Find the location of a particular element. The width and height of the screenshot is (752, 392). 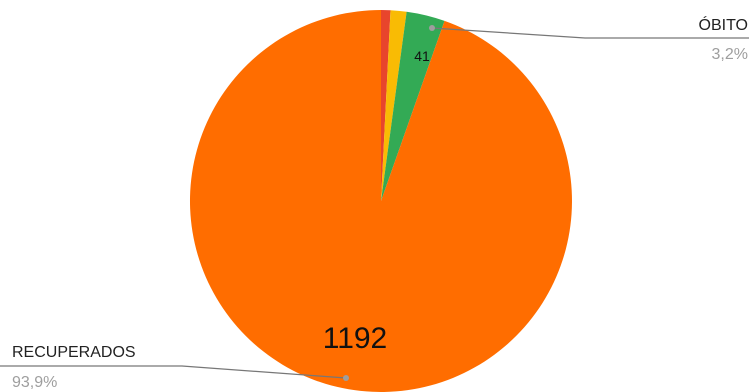

pie-slice-óbito is located at coordinates (413, 106).